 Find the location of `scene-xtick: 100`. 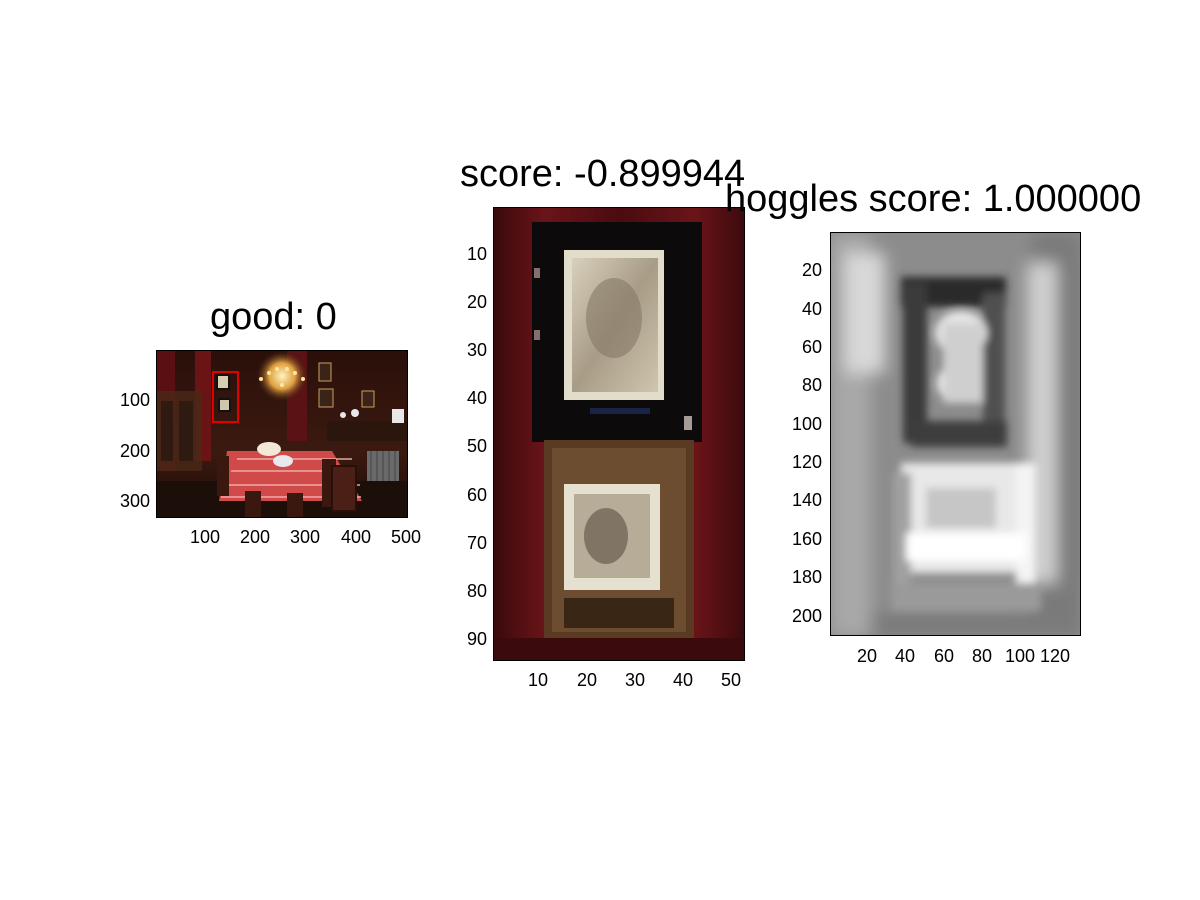

scene-xtick: 100 is located at coordinates (205, 537).